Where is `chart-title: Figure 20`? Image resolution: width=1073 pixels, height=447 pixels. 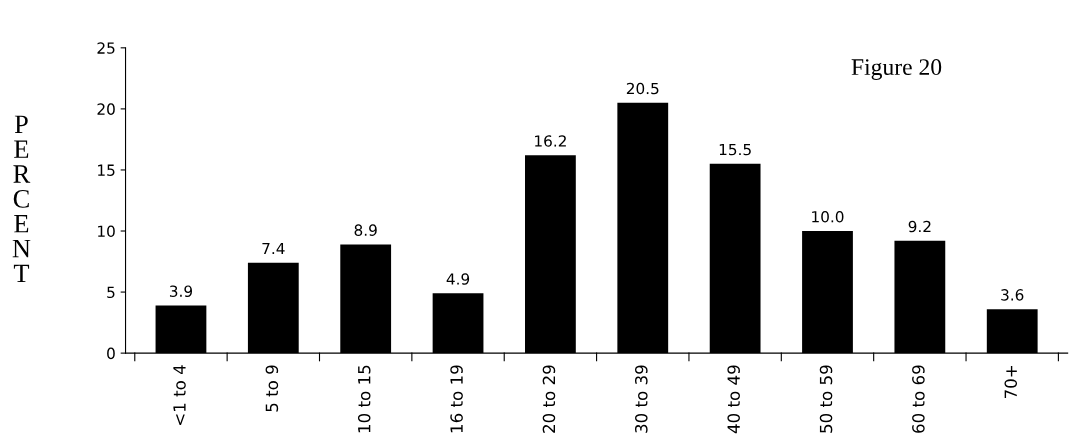
chart-title: Figure 20 is located at coordinates (896, 69).